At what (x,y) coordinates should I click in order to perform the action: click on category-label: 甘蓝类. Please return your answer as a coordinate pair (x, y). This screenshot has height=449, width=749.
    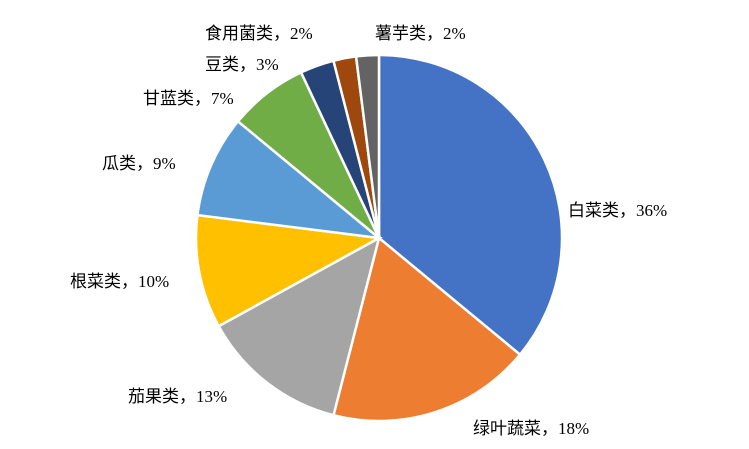
    Looking at the image, I should click on (168, 98).